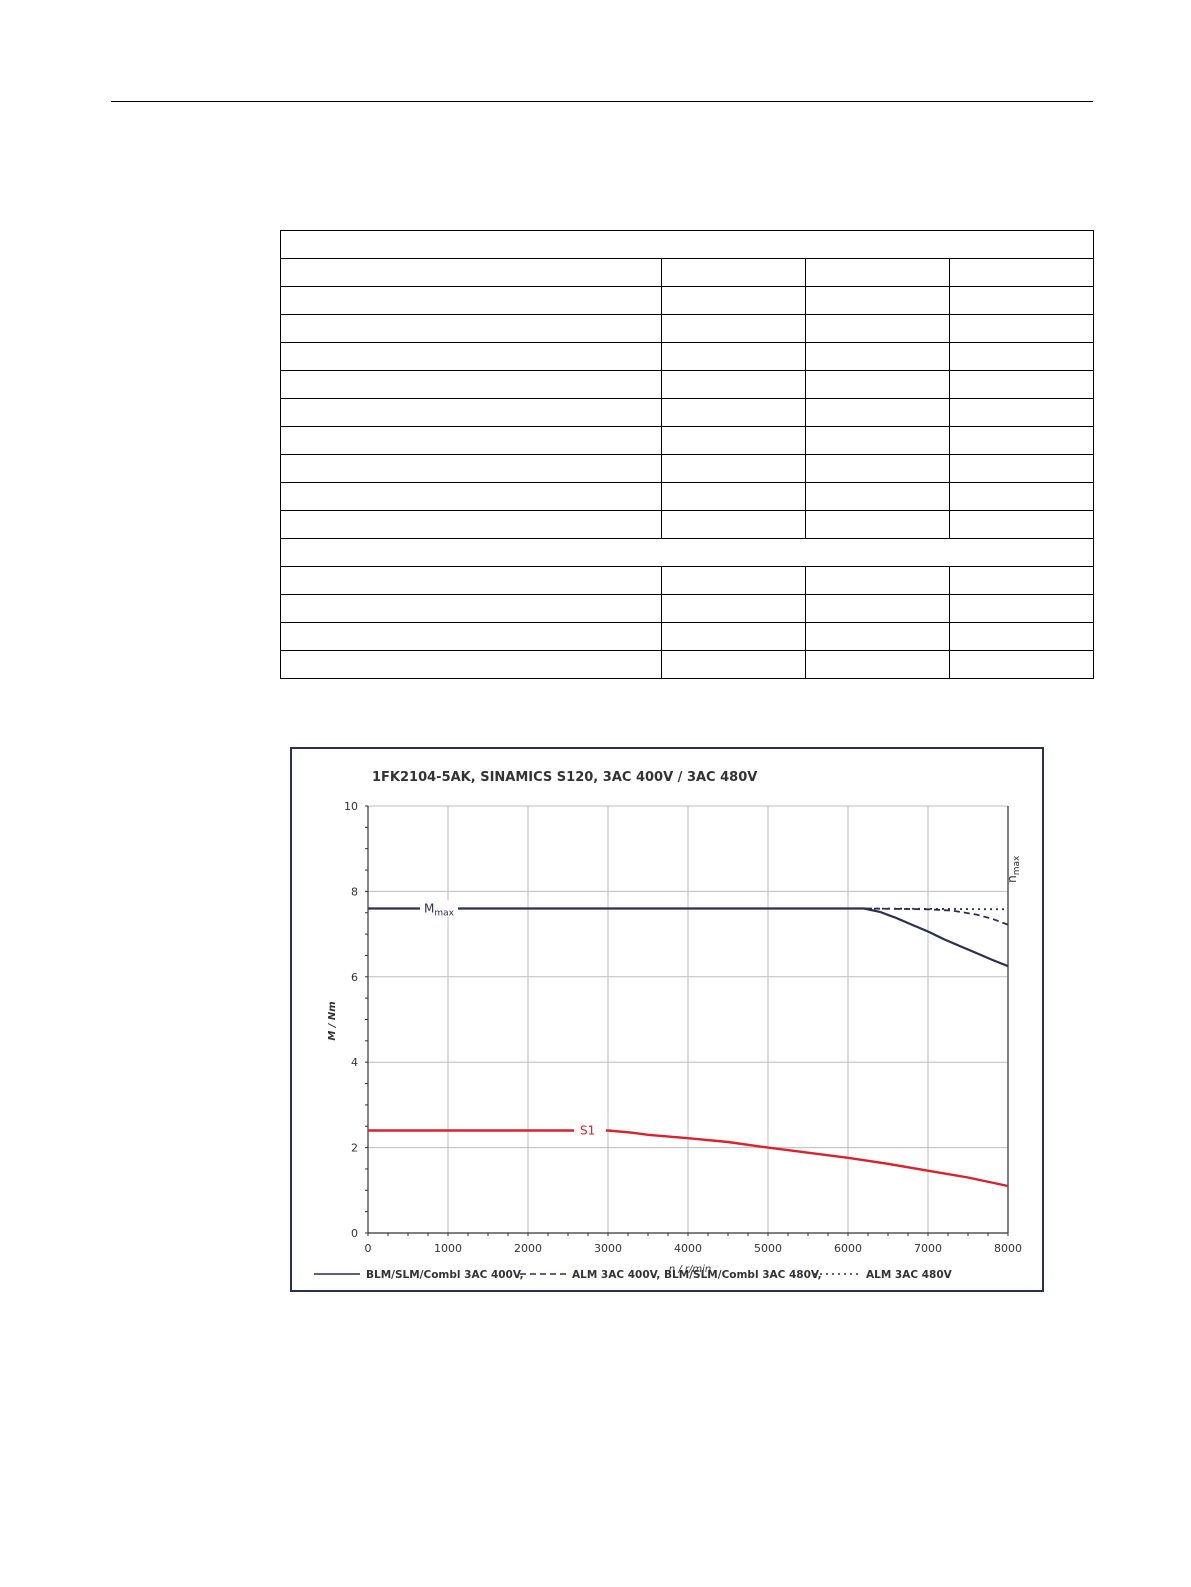 Image resolution: width=1191 pixels, height=1587 pixels. What do you see at coordinates (332, 1020) in the screenshot?
I see `y-axis-label: M / Nm` at bounding box center [332, 1020].